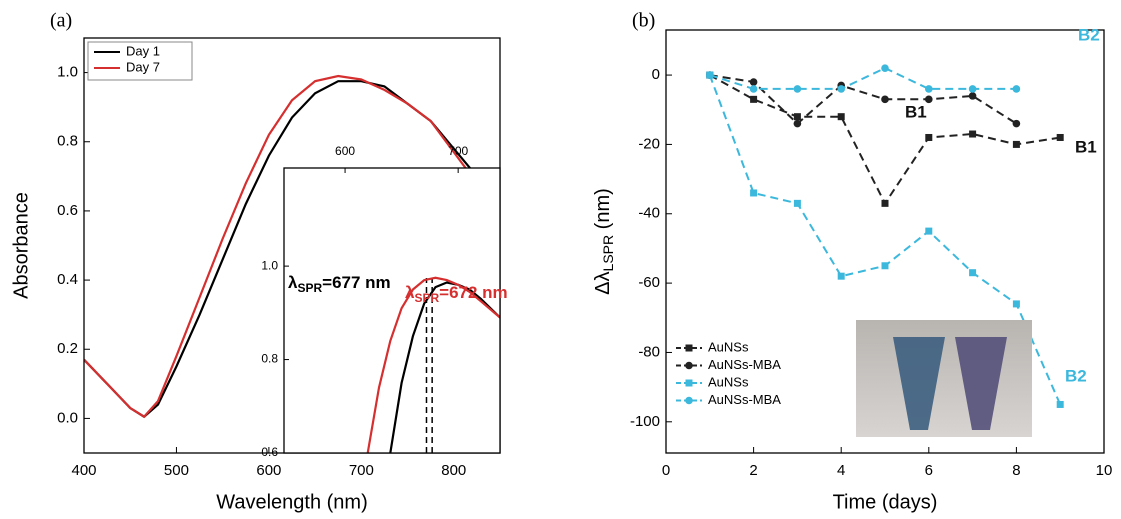 The width and height of the screenshot is (1121, 519). I want to click on x-tick-label: 10, so click(1104, 470).